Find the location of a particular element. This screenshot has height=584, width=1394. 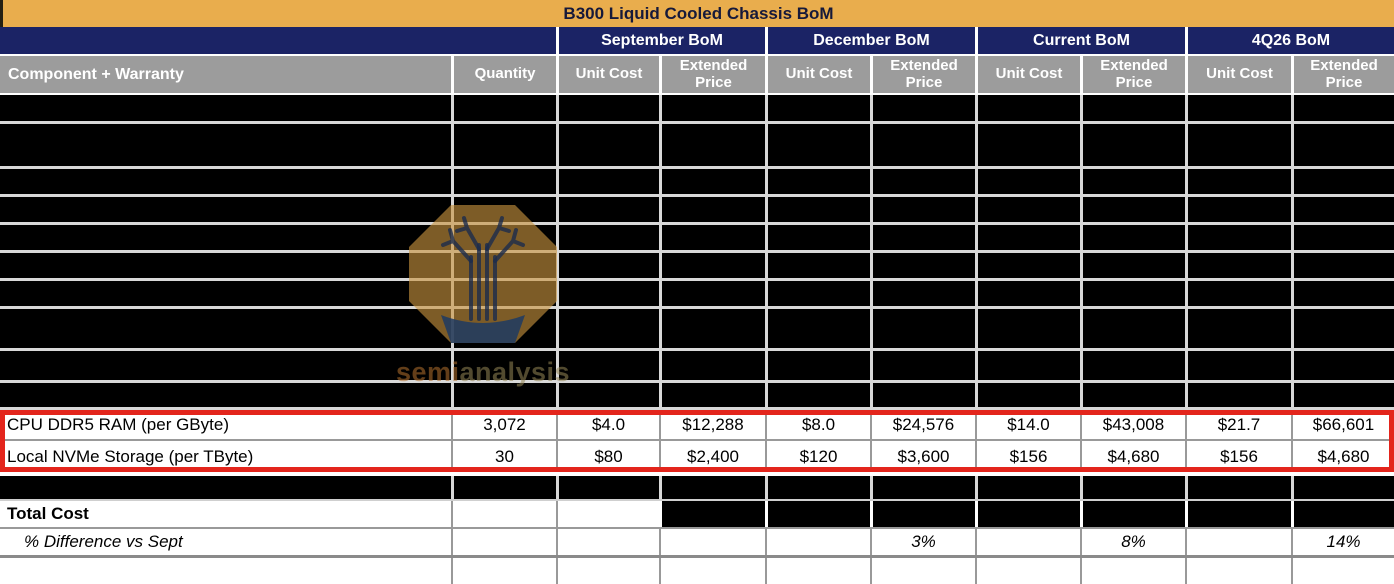

sept-unit-cost-cell: $4.0 is located at coordinates (607, 424).